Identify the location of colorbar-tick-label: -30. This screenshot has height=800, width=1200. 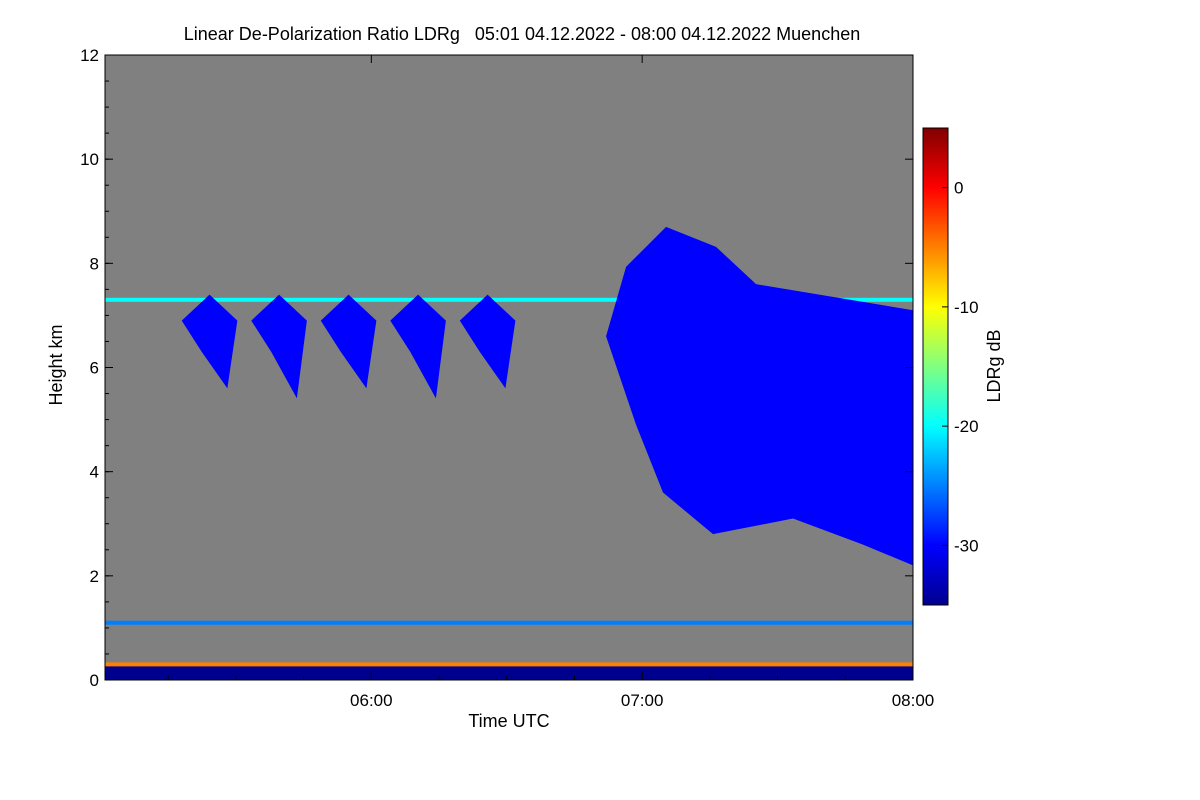
(966, 545).